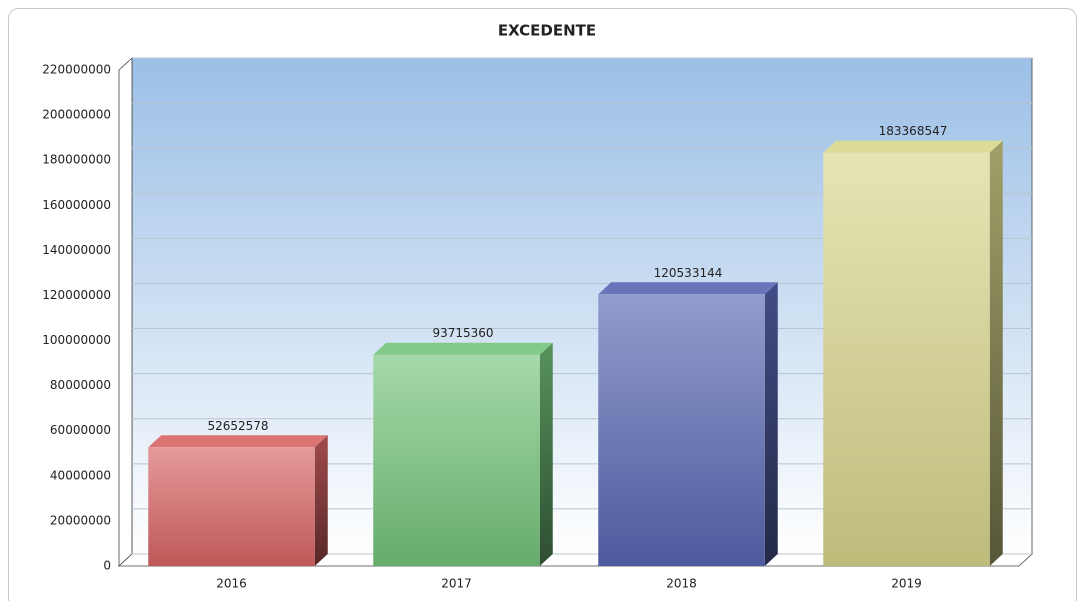 The width and height of the screenshot is (1084, 601). I want to click on value-label: 120533144, so click(688, 273).